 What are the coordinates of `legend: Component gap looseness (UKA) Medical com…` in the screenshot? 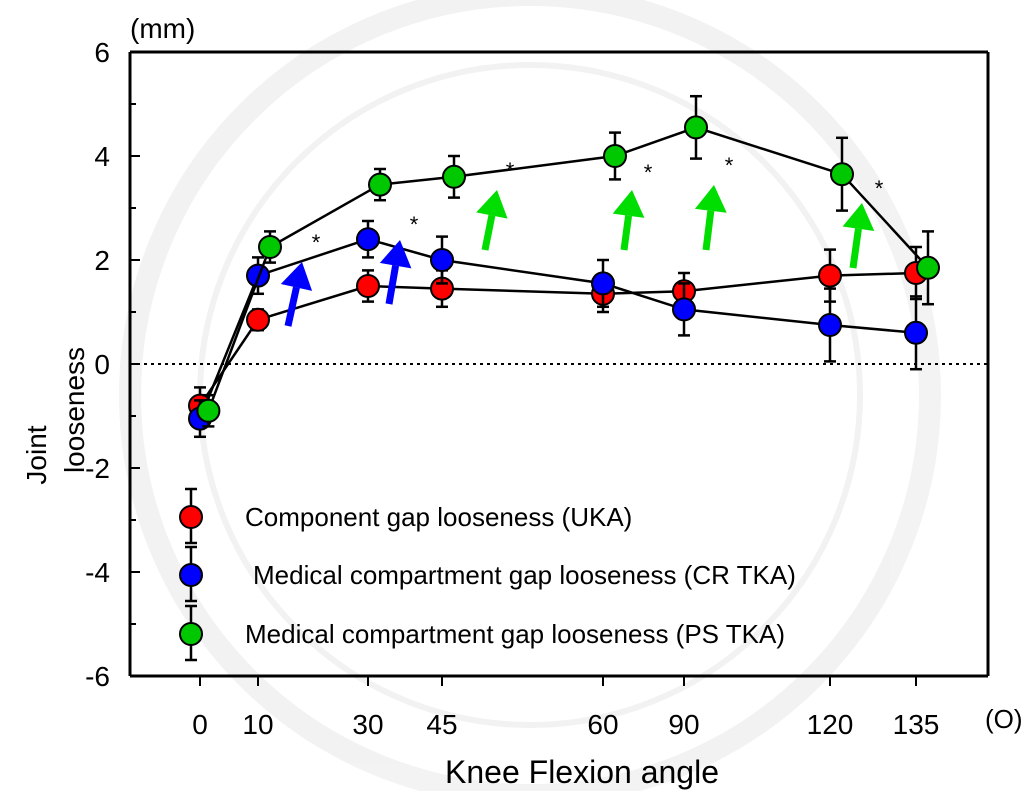 It's located at (487, 574).